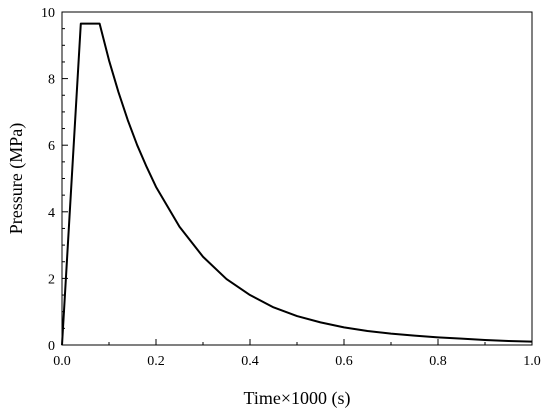  Describe the element at coordinates (297, 398) in the screenshot. I see `x-axis-title: Time×1000 (s)` at that location.